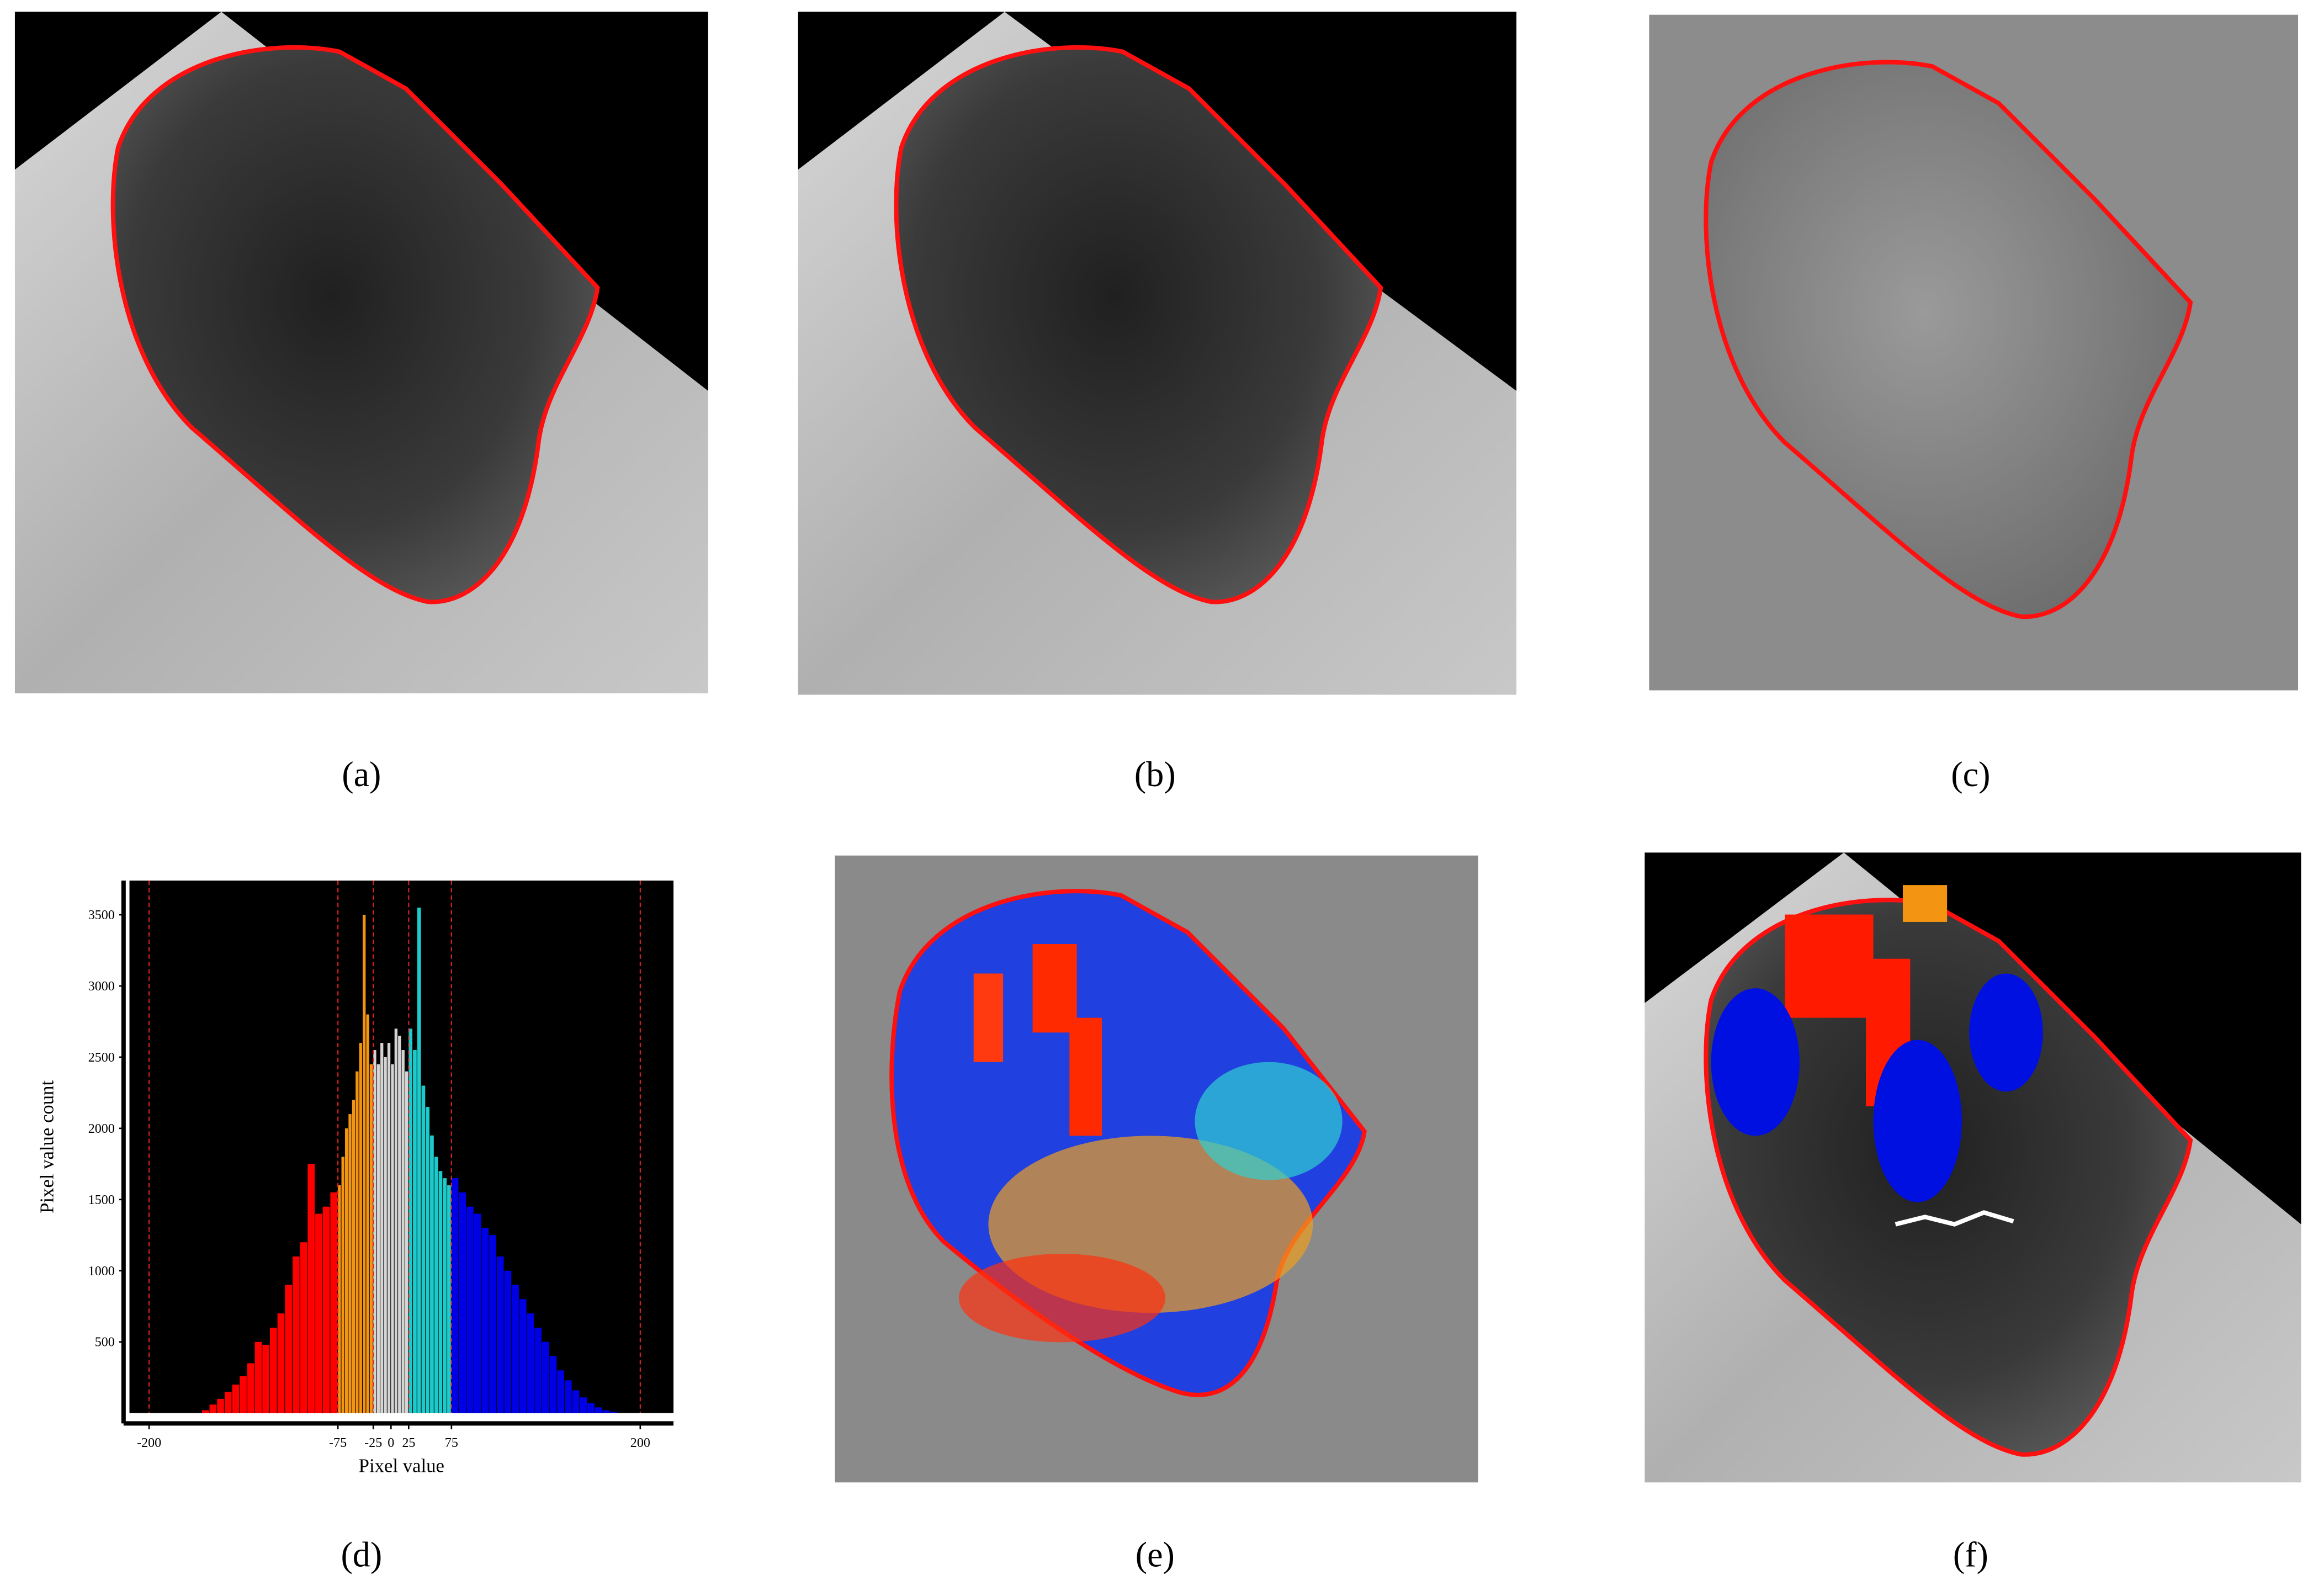  I want to click on y-tick-label: 500, so click(105, 1342).